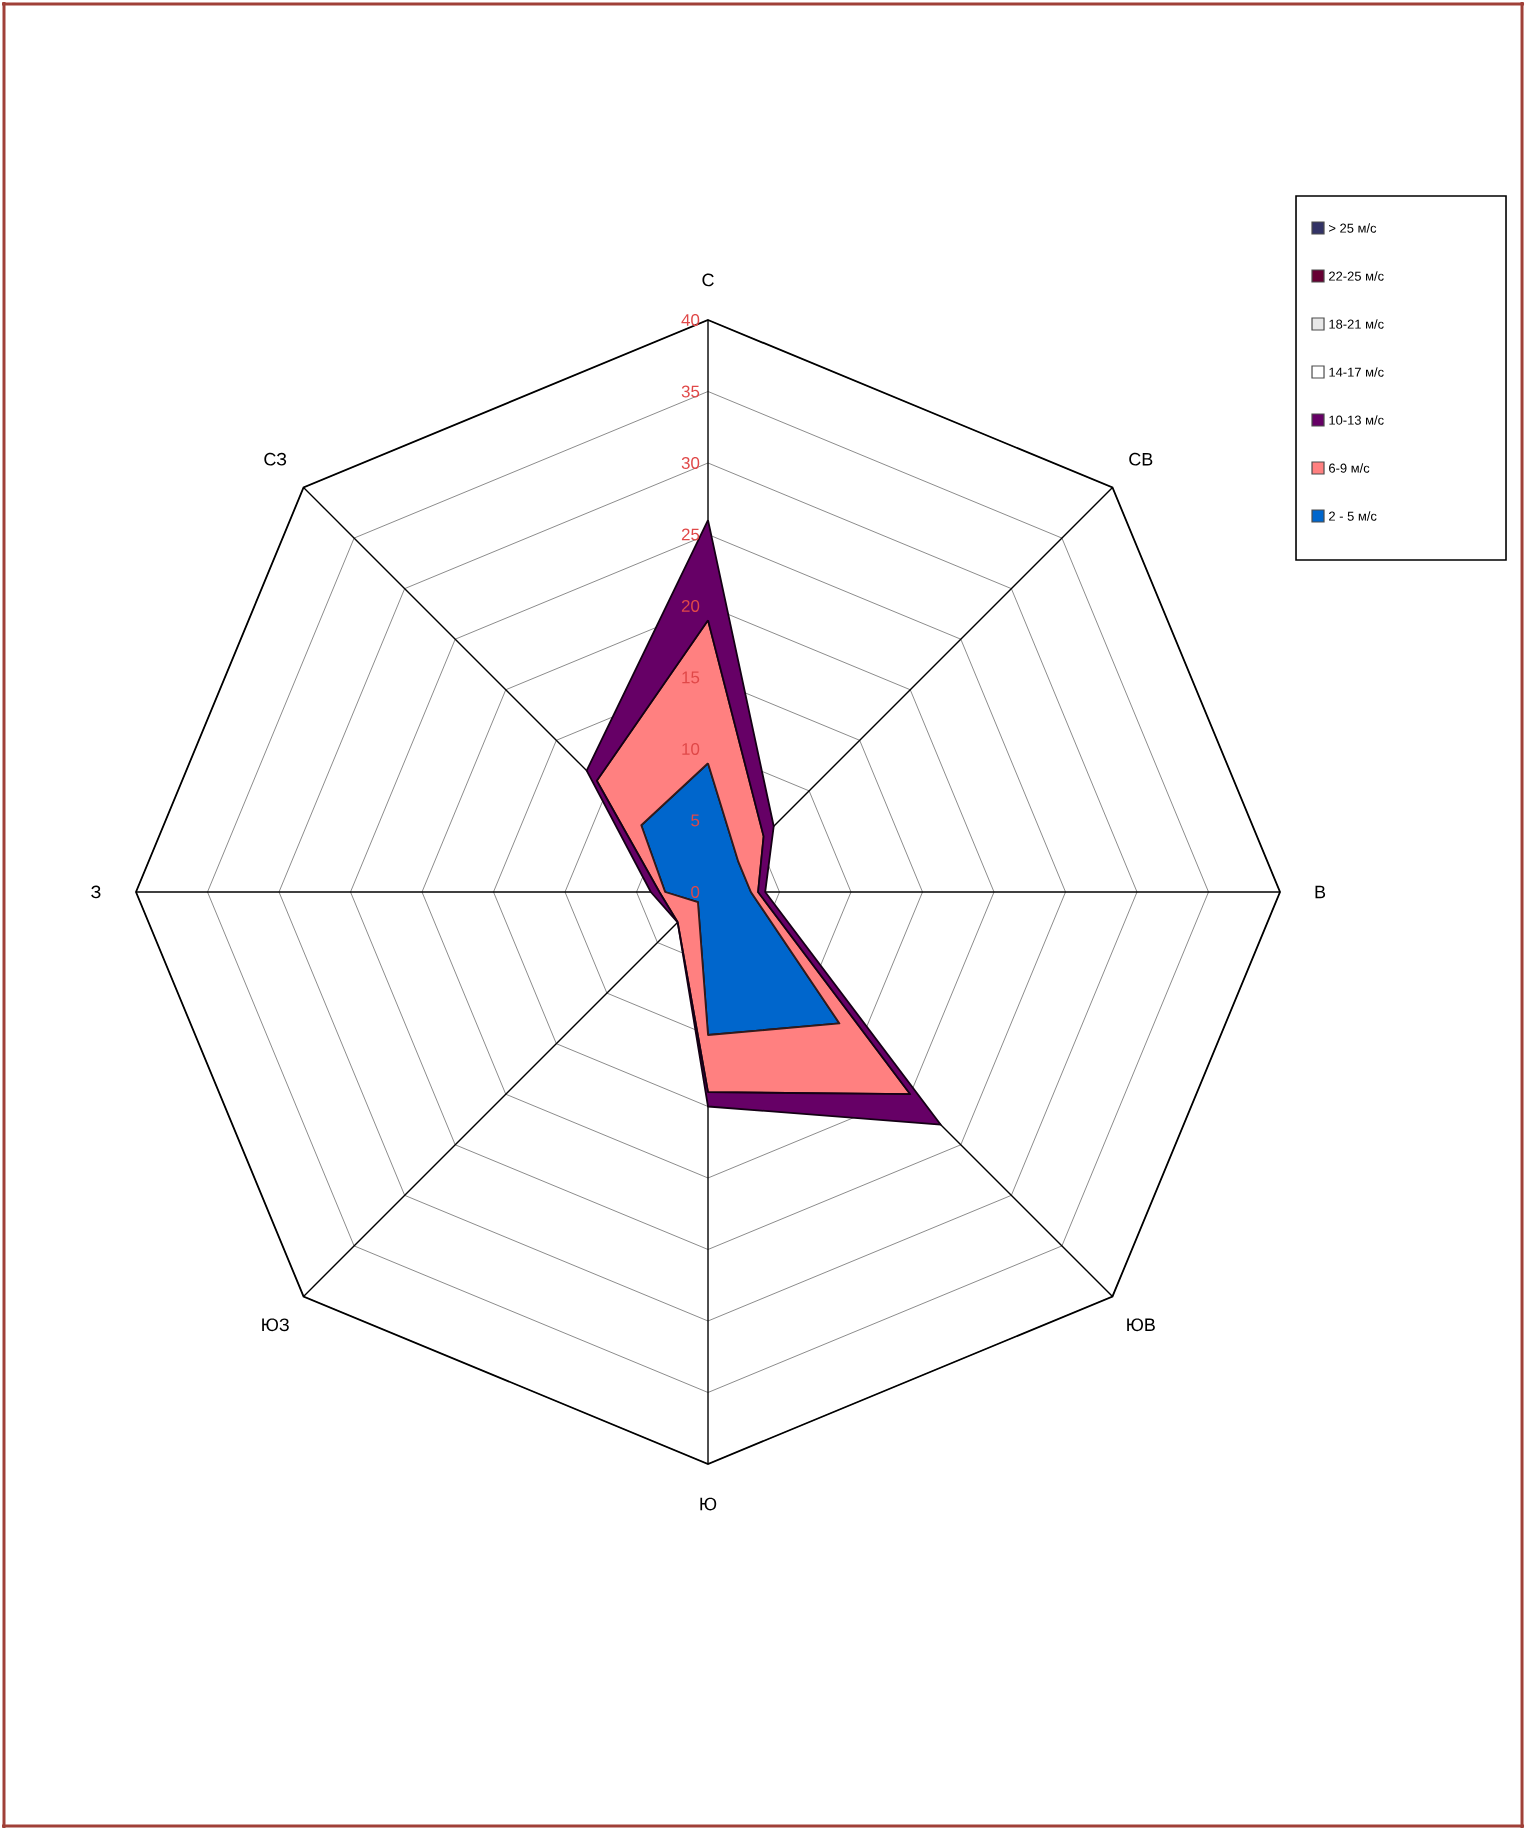 The height and width of the screenshot is (1830, 1526). I want to click on spoke-label: З, so click(96, 892).